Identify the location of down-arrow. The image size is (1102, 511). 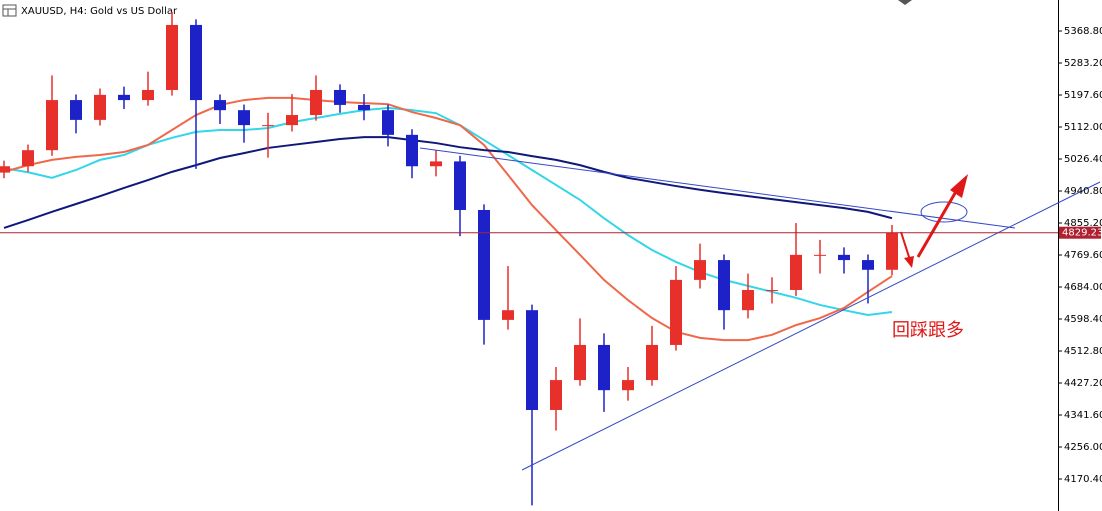
(905, 246).